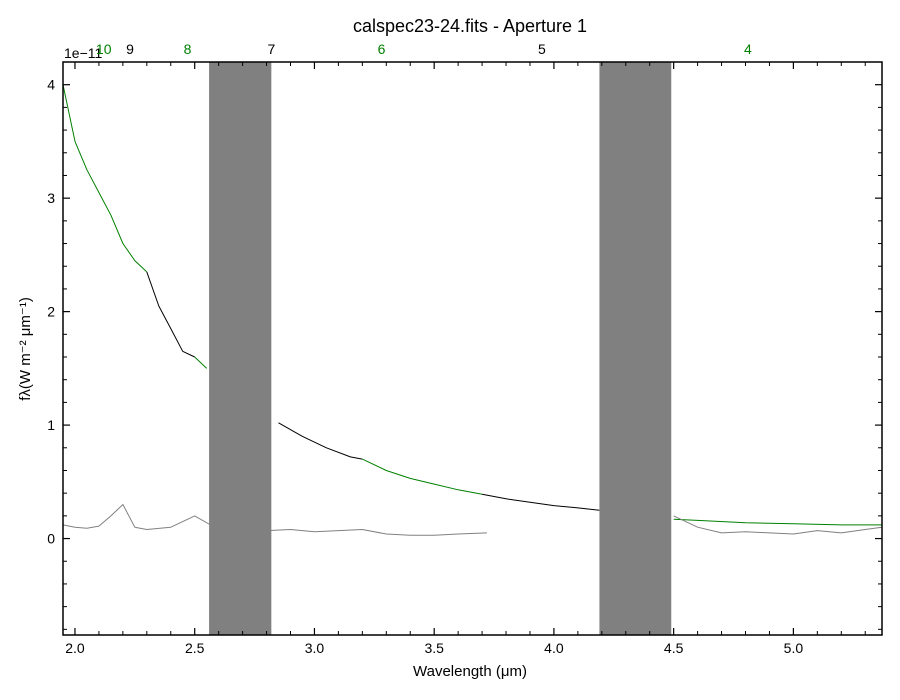 This screenshot has height=700, width=900. What do you see at coordinates (51, 425) in the screenshot?
I see `y-tick-label: 1` at bounding box center [51, 425].